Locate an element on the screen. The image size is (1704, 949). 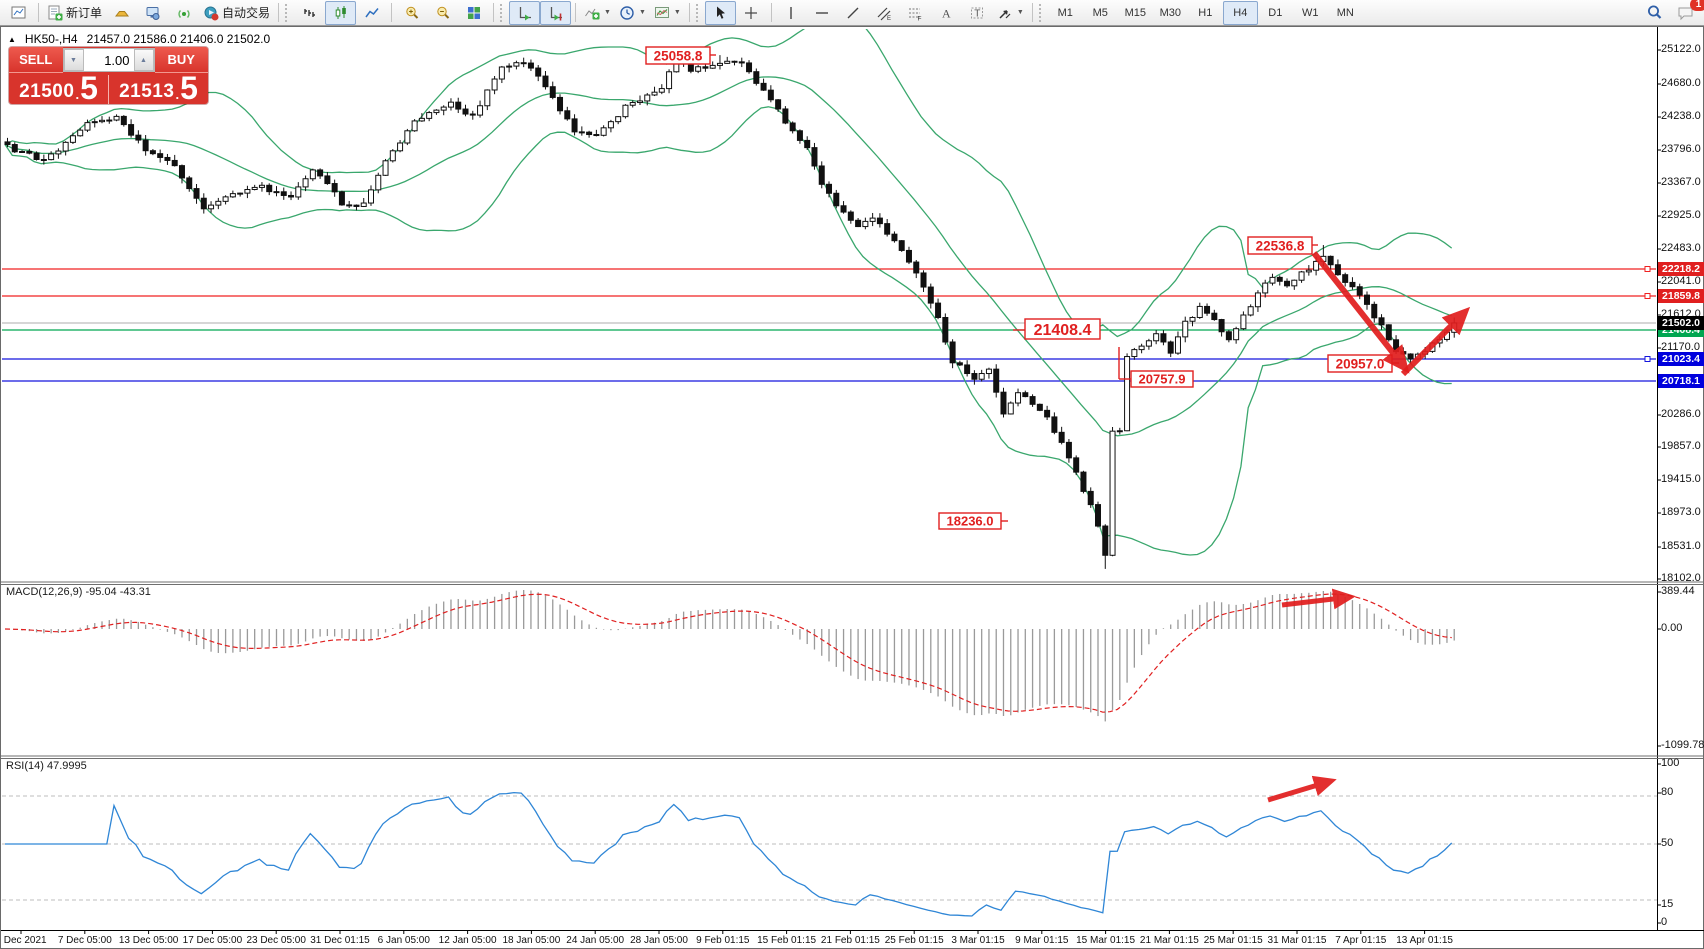
time-tick-label: 28 Jan 05:00 is located at coordinates (659, 940).